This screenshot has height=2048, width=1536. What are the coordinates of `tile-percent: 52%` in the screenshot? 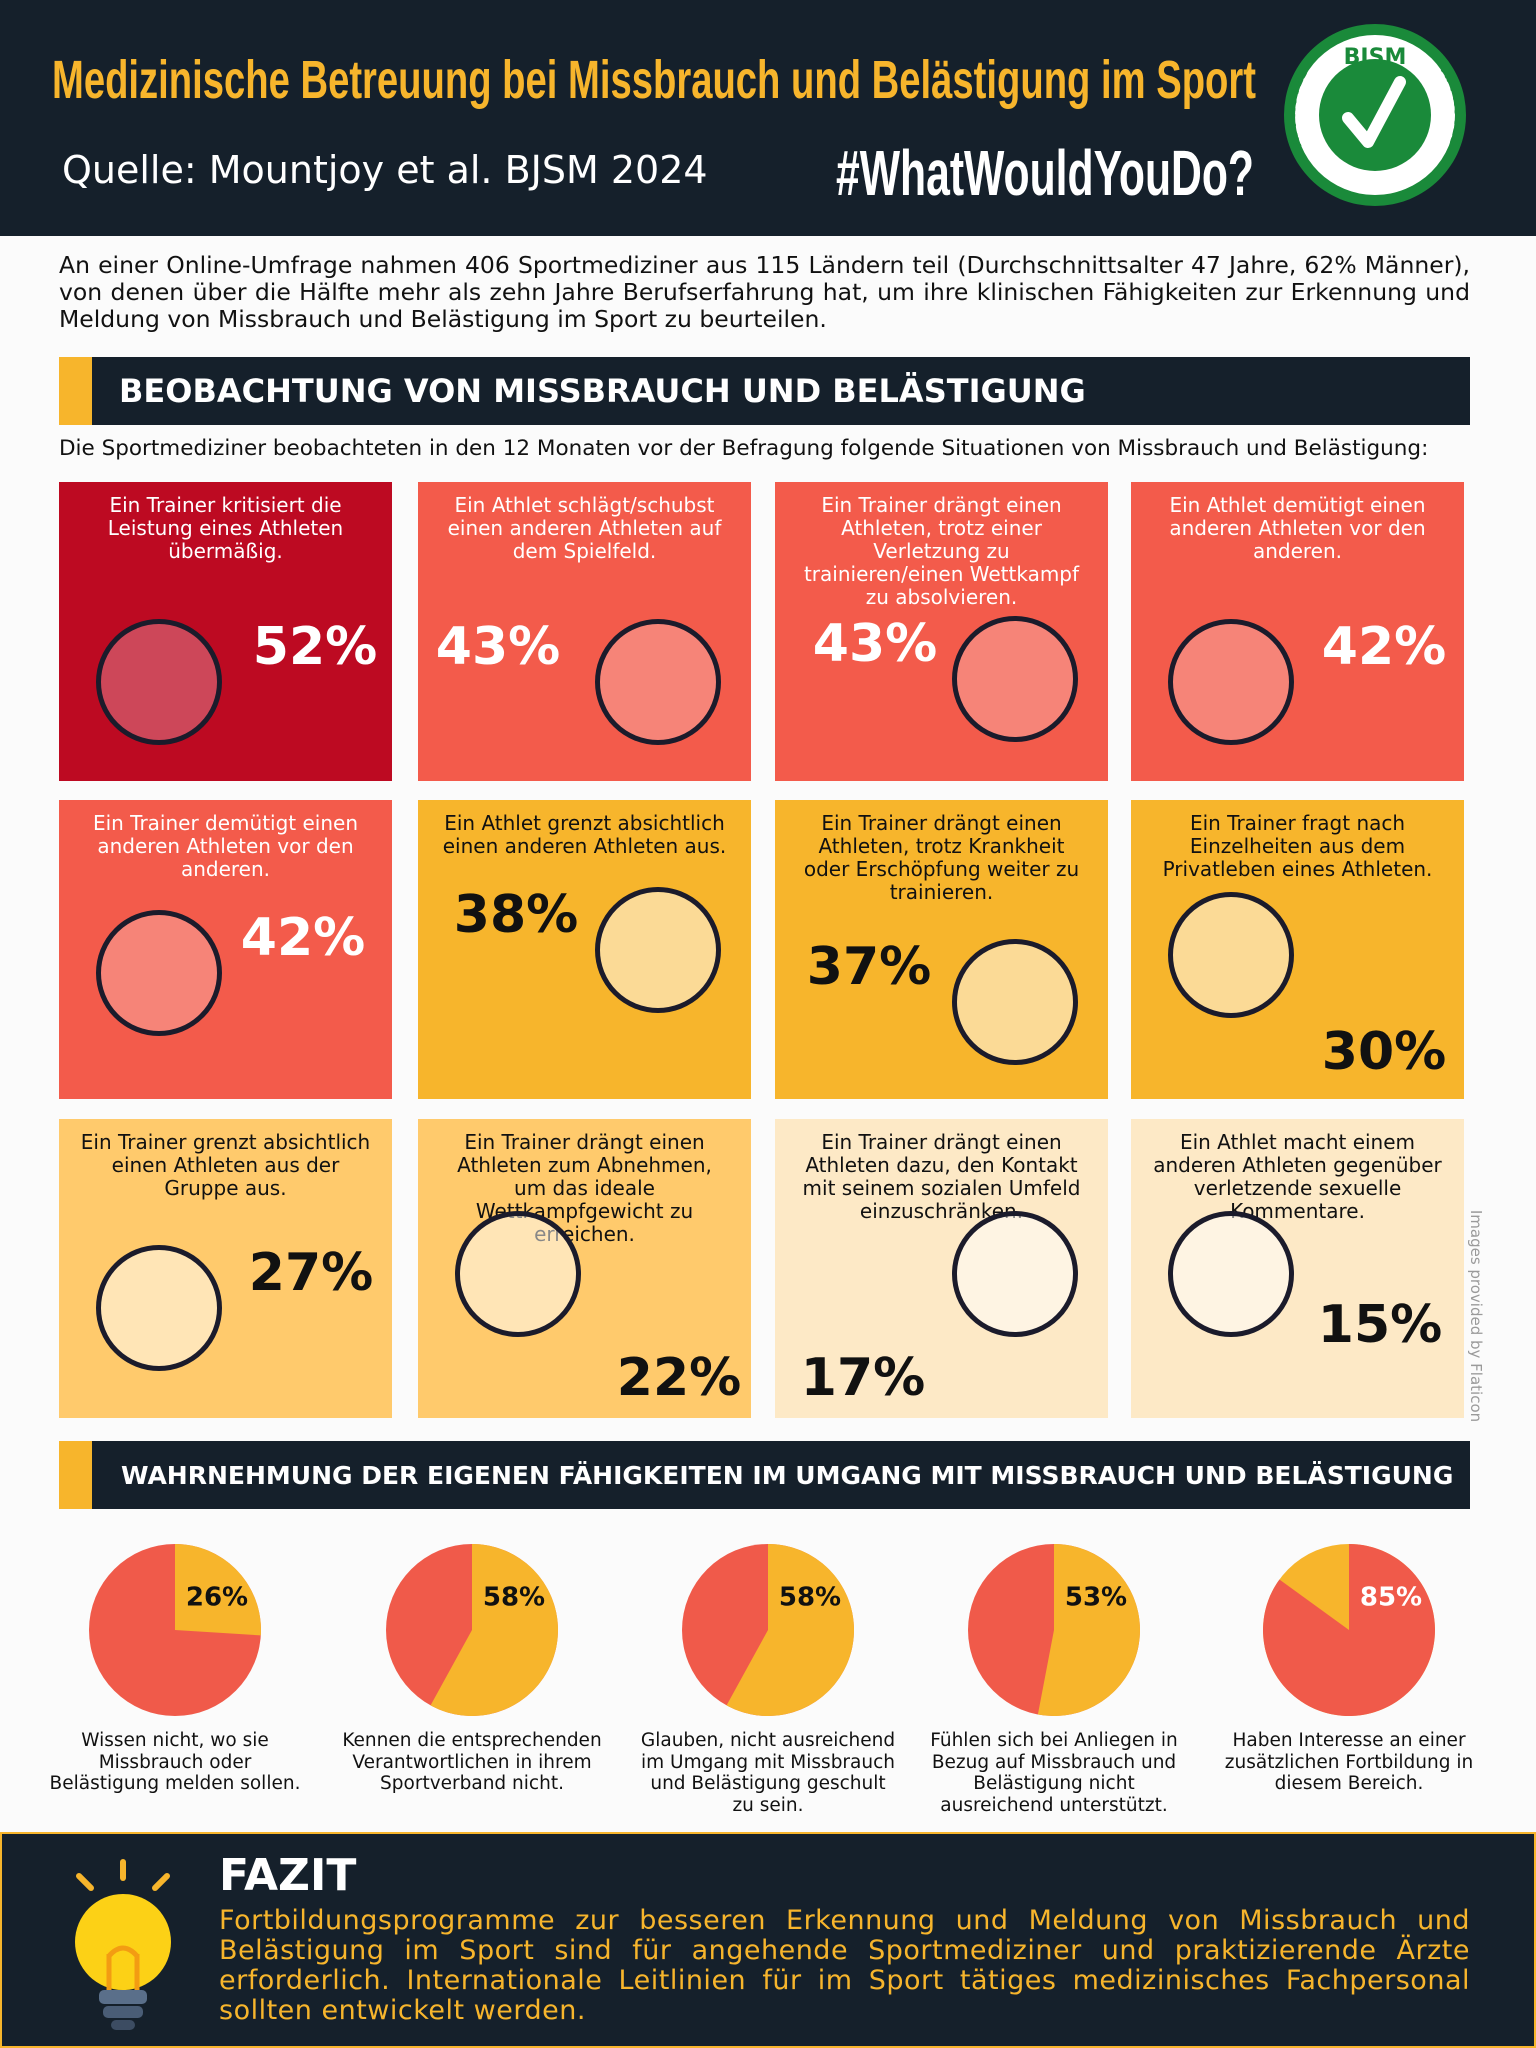 It's located at (315, 647).